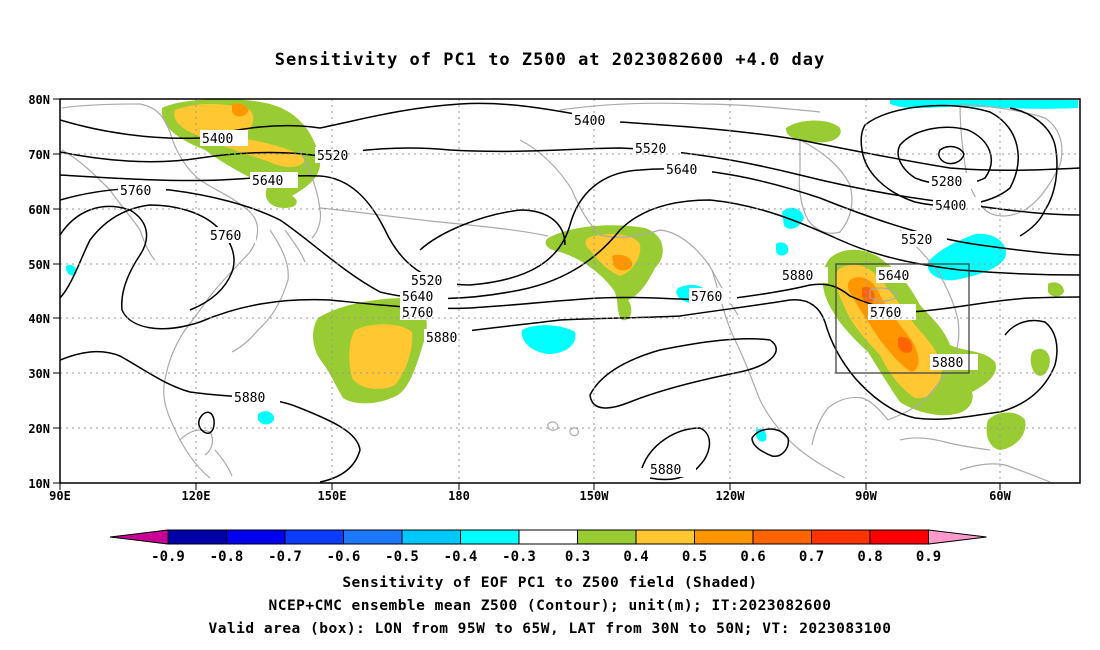 This screenshot has height=650, width=1100. Describe the element at coordinates (39, 484) in the screenshot. I see `lat-label: 10N` at that location.